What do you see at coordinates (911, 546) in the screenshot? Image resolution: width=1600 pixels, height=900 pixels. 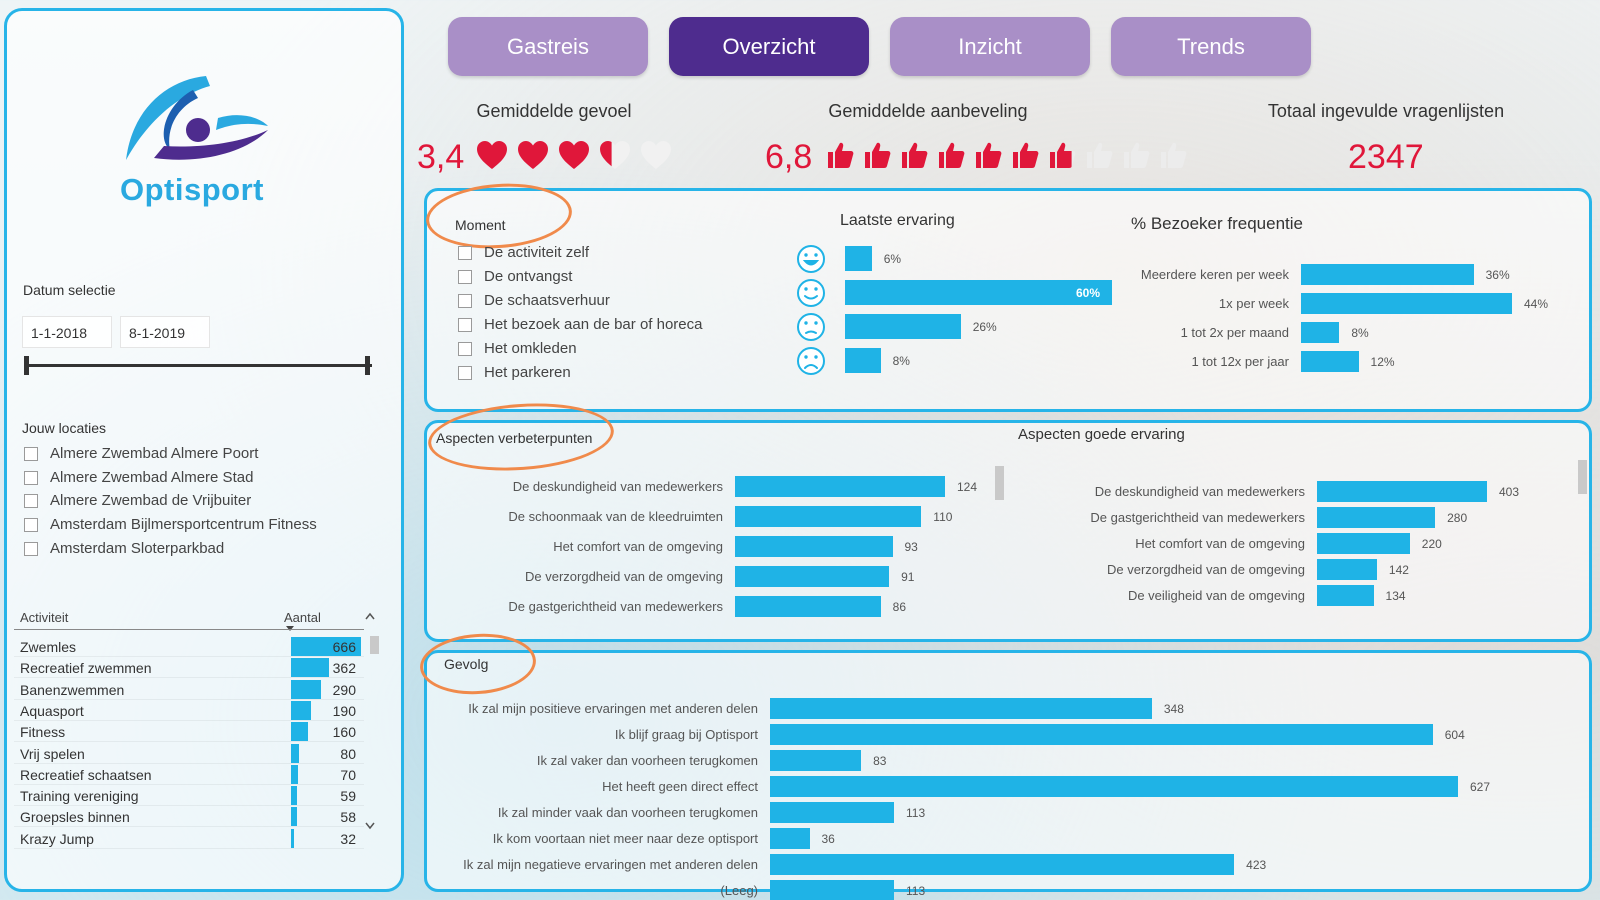 I see `bar-value: 93` at bounding box center [911, 546].